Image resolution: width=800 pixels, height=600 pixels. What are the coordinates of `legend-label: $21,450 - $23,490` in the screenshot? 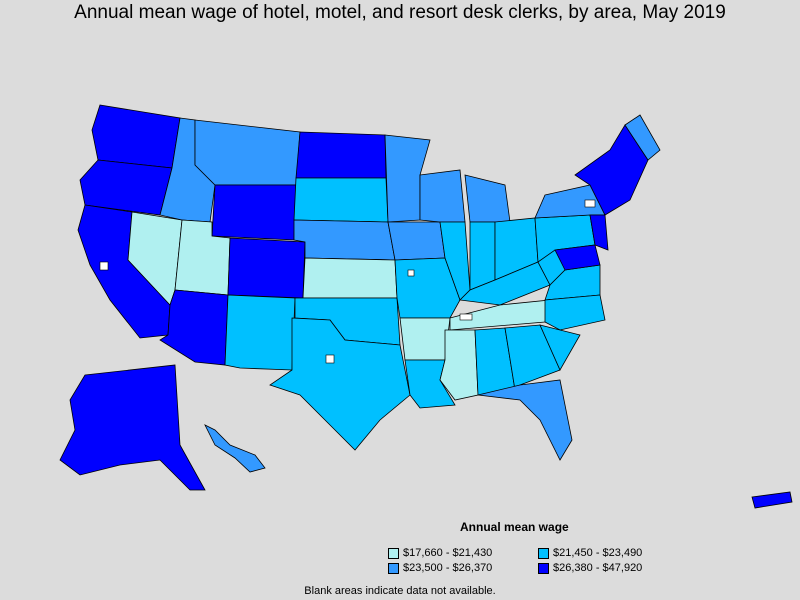 It's located at (598, 553).